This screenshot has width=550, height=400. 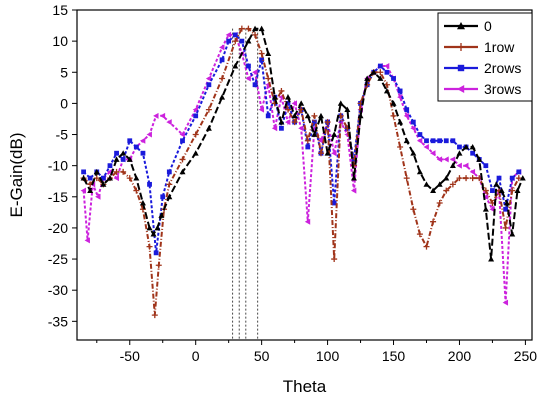 What do you see at coordinates (394, 356) in the screenshot?
I see `x-tick-label: 150` at bounding box center [394, 356].